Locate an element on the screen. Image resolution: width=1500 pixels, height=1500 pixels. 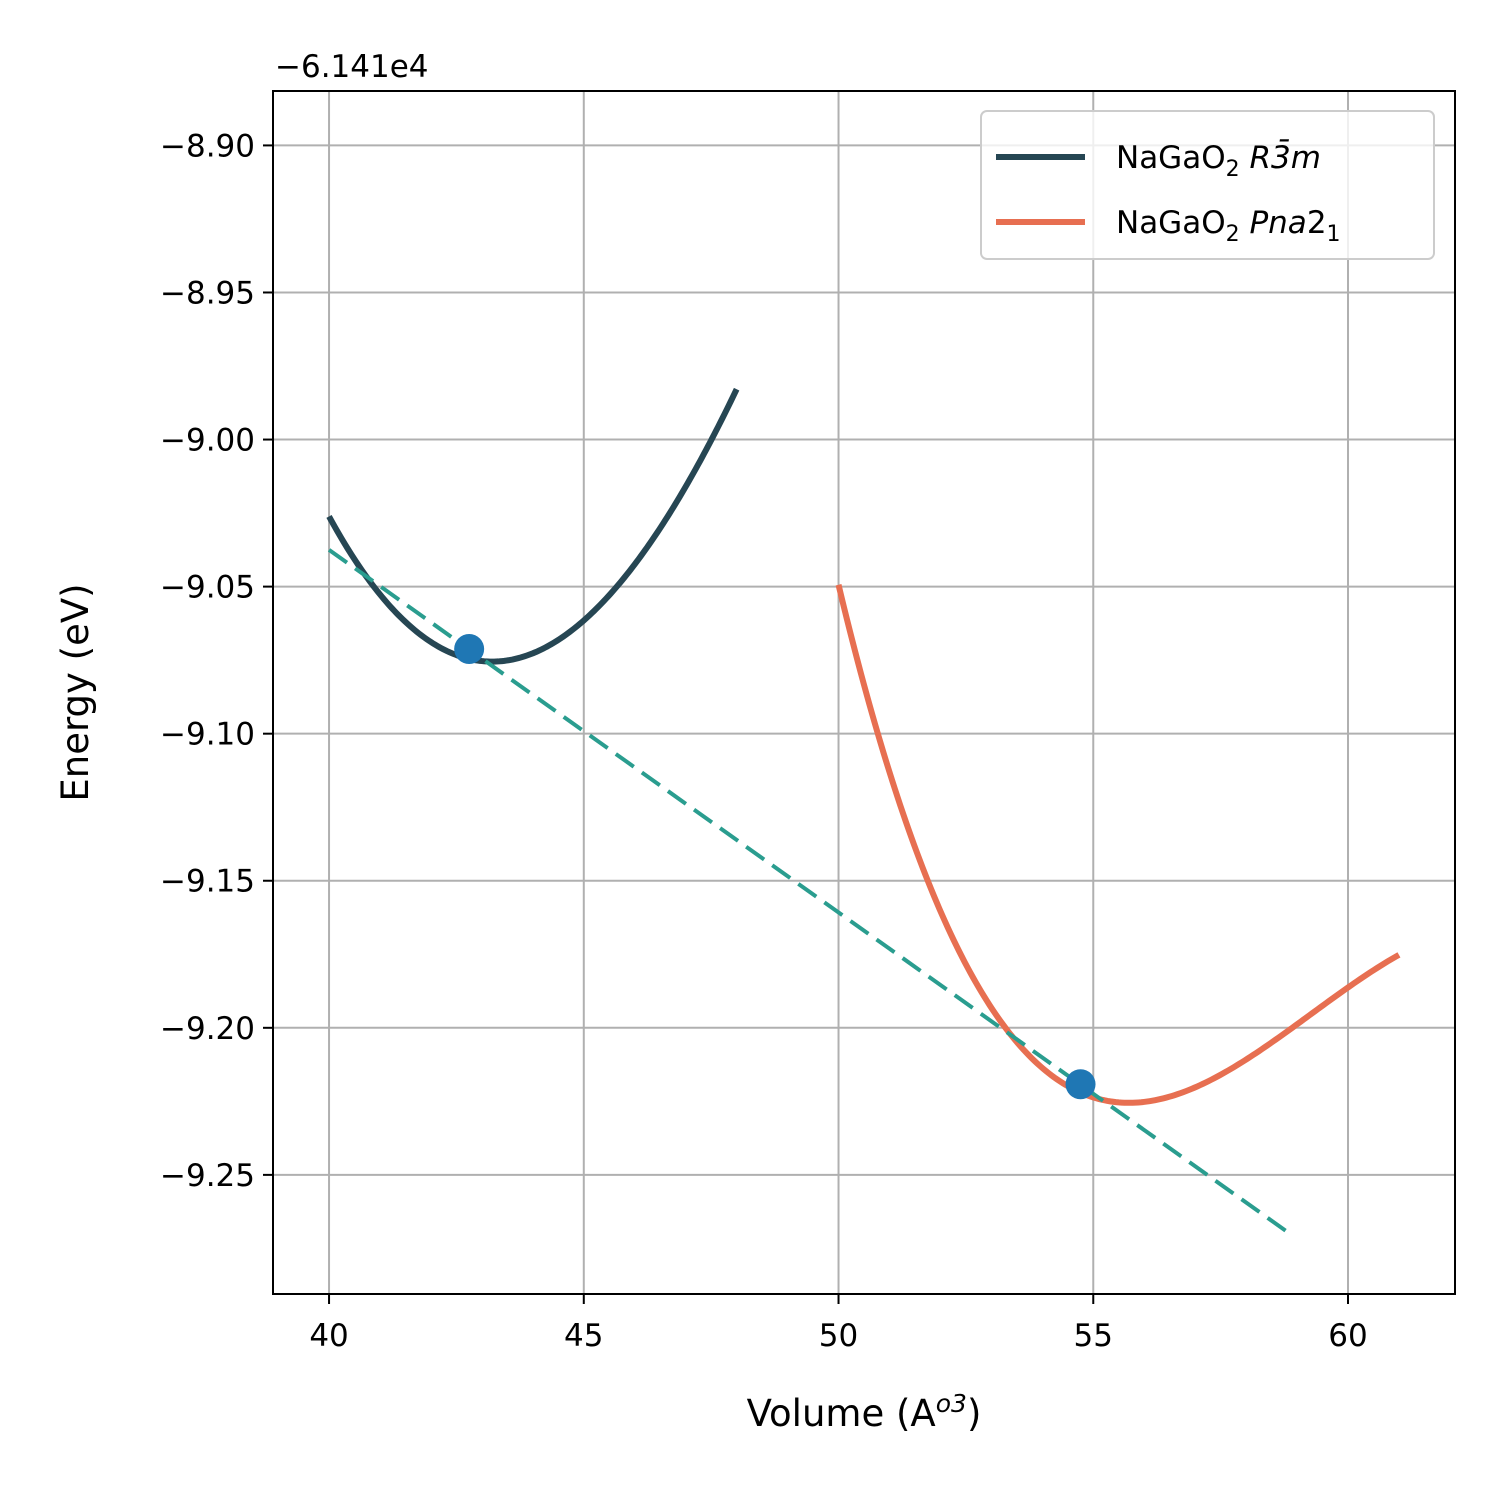
legend-label-2: NaGaO2 Pna21 is located at coordinates (1228, 226).